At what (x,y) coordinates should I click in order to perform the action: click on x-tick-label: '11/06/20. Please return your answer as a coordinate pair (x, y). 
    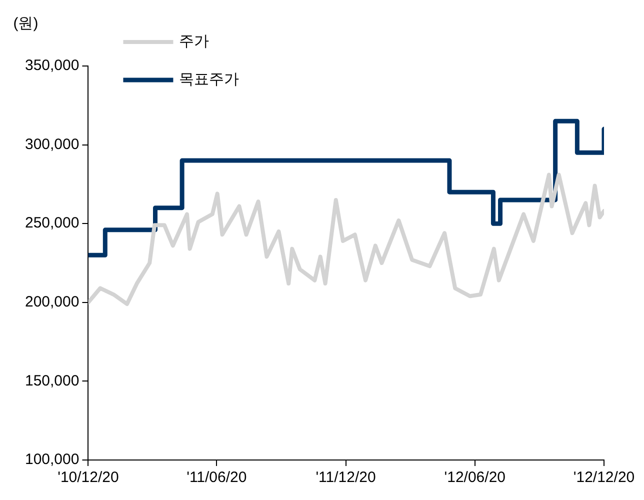
    Looking at the image, I should click on (216, 477).